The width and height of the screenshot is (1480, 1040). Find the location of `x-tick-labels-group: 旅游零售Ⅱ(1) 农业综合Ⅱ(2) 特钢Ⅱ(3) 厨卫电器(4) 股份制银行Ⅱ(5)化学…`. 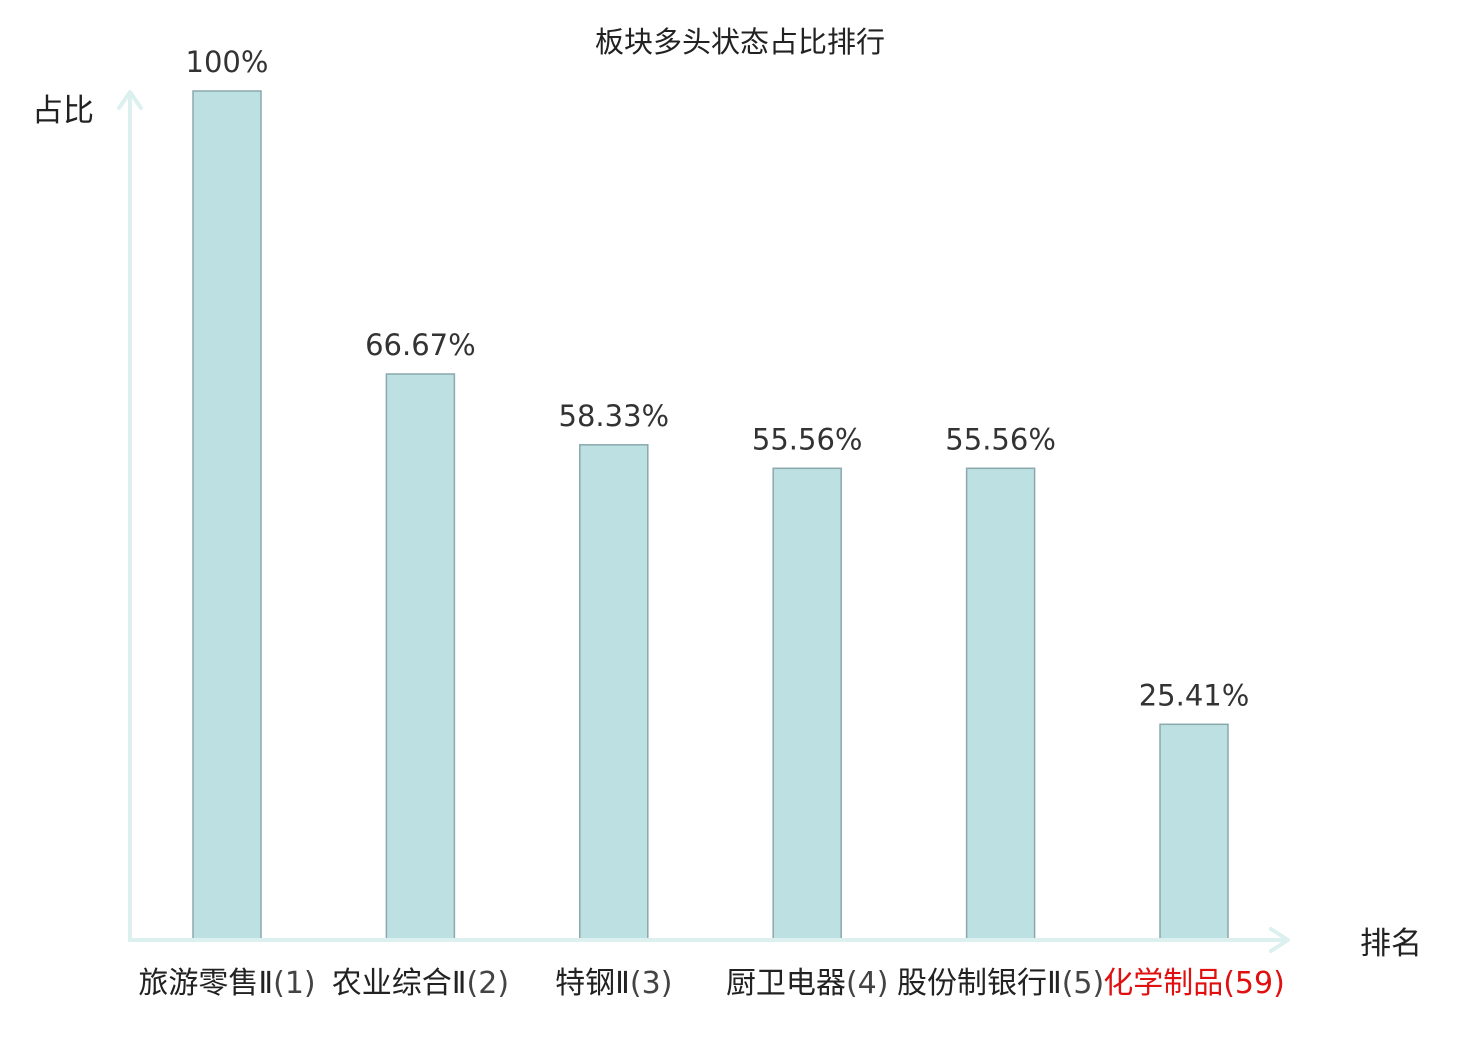

x-tick-labels-group: 旅游零售Ⅱ(1) 农业综合Ⅱ(2) 特钢Ⅱ(3) 厨卫电器(4) 股份制银行Ⅱ(5)化学… is located at coordinates (711, 983).